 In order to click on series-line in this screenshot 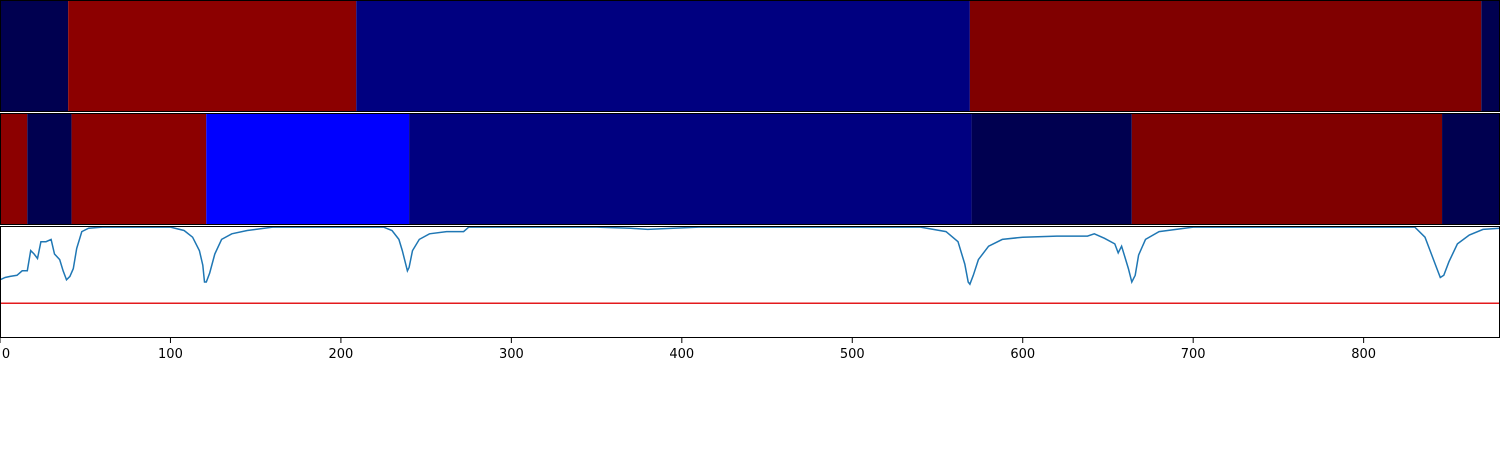, I will do `click(750, 255)`.